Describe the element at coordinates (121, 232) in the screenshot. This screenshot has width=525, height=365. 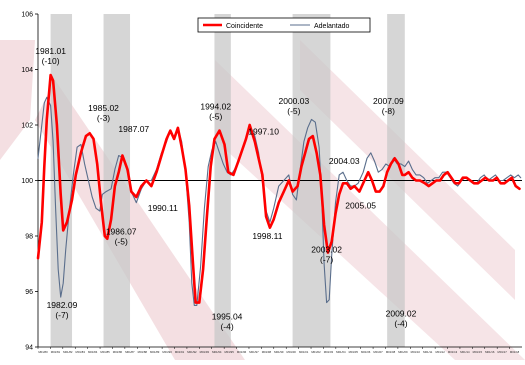
I see `annotation-line: 1986.07` at that location.